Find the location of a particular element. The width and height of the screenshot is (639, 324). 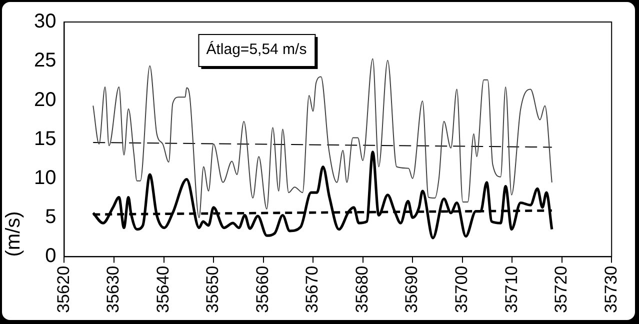

annotation: Átlag=5,54 m/s is located at coordinates (256, 49).